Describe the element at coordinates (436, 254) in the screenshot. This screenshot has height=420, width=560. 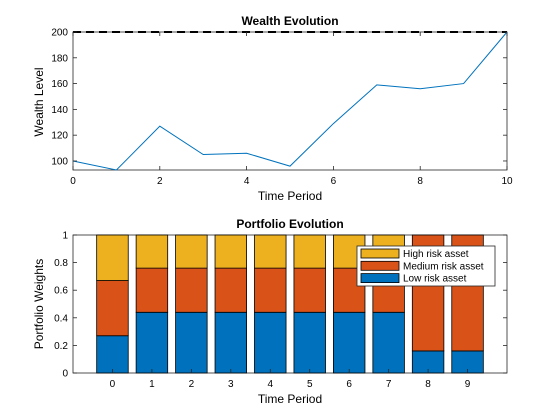
I see `legend-entry: High risk asset` at that location.